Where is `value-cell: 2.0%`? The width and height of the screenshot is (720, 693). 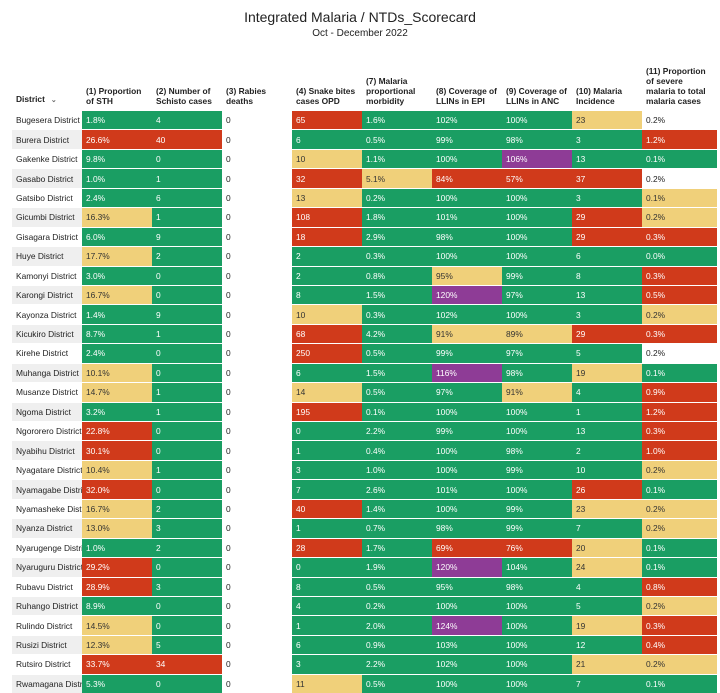 value-cell: 2.0% is located at coordinates (397, 625).